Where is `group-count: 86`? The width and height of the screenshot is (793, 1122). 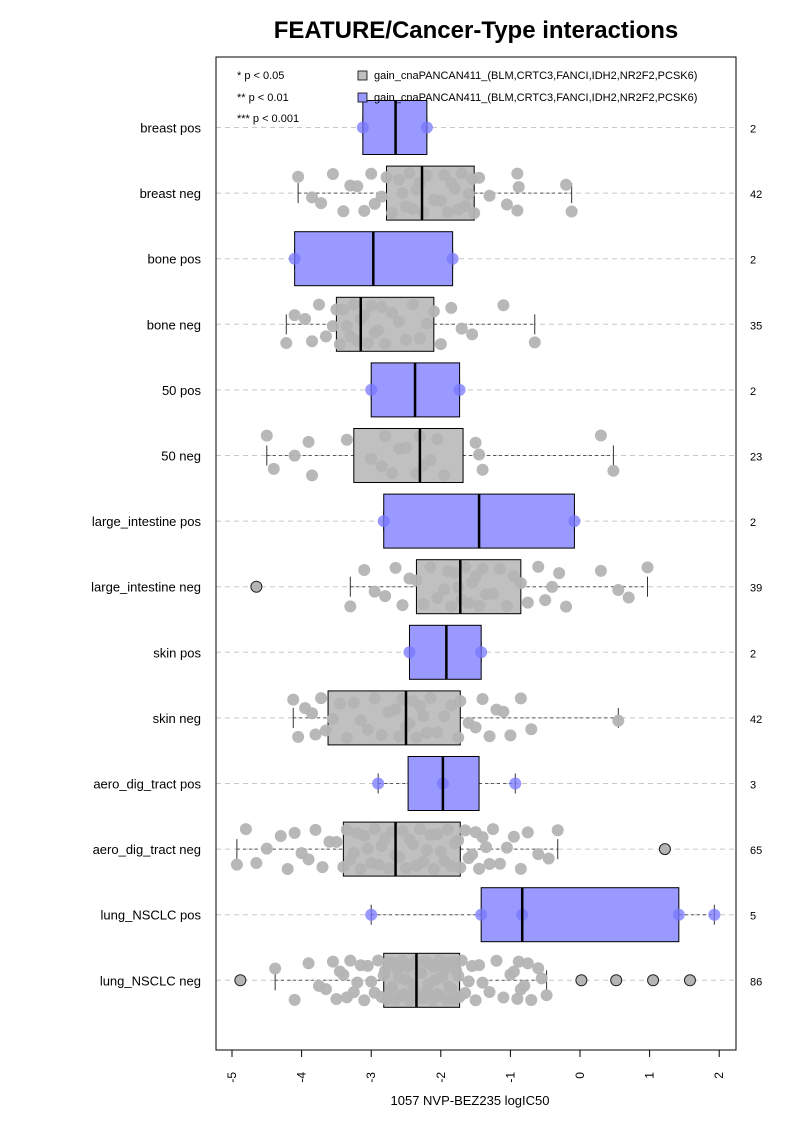
group-count: 86 is located at coordinates (756, 982).